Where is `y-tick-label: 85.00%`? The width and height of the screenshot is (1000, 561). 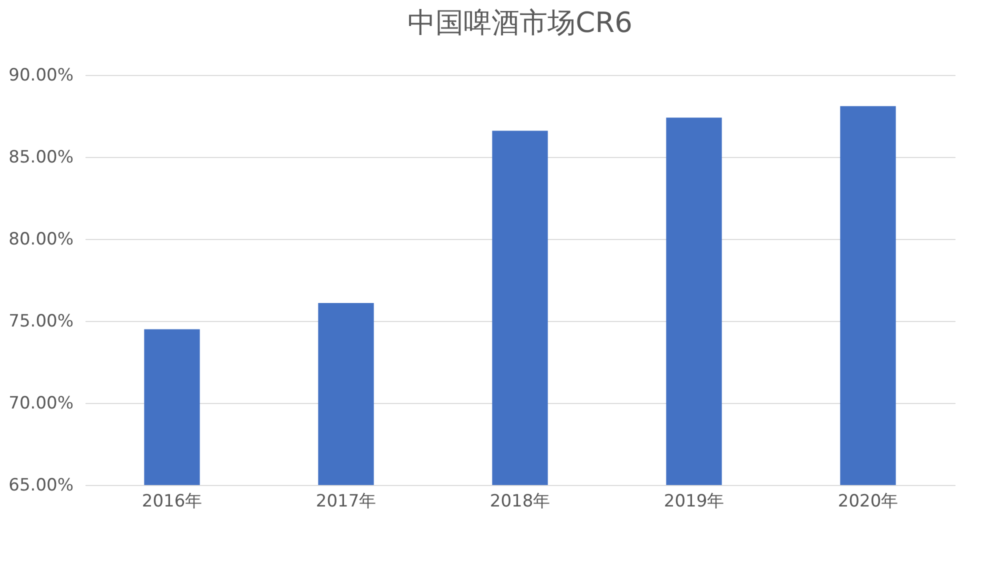 y-tick-label: 85.00% is located at coordinates (41, 158).